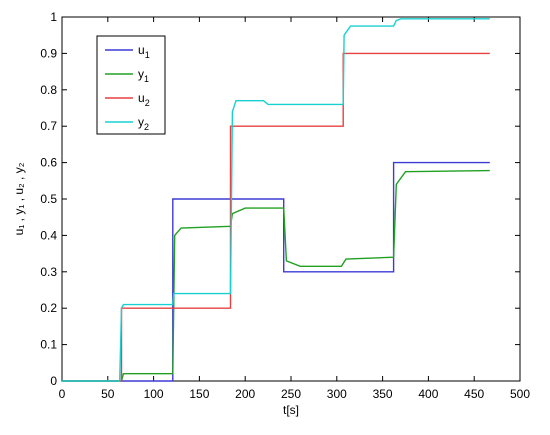 The width and height of the screenshot is (550, 435). Describe the element at coordinates (48, 235) in the screenshot. I see `y-tick-label: 0.4` at that location.